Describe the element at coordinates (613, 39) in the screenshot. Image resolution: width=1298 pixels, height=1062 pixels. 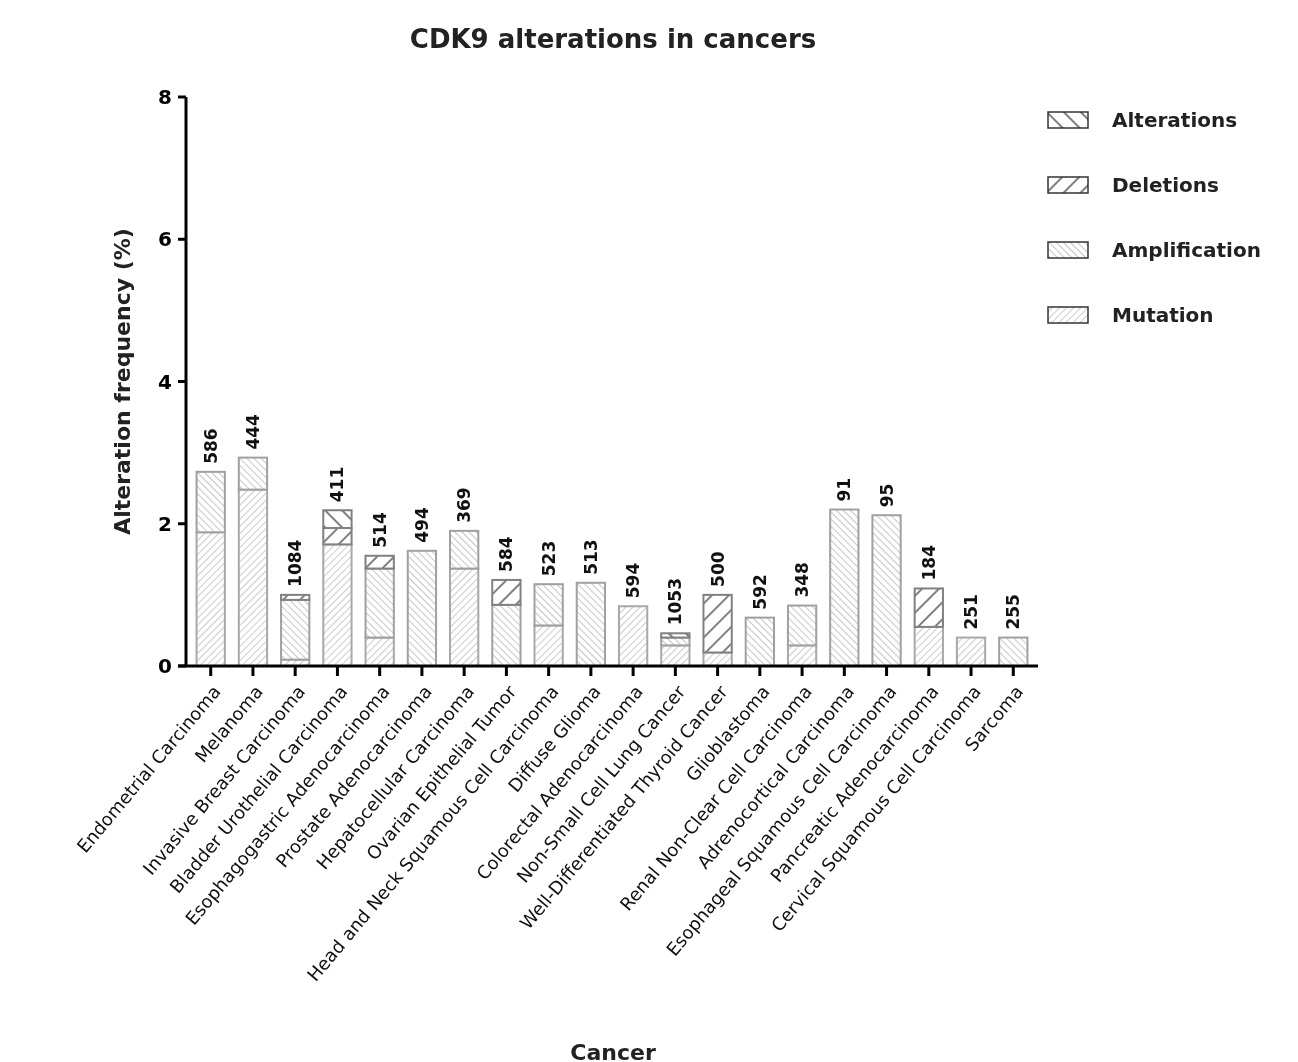
I see `chart-title: CDK9 alterations in cancers` at that location.